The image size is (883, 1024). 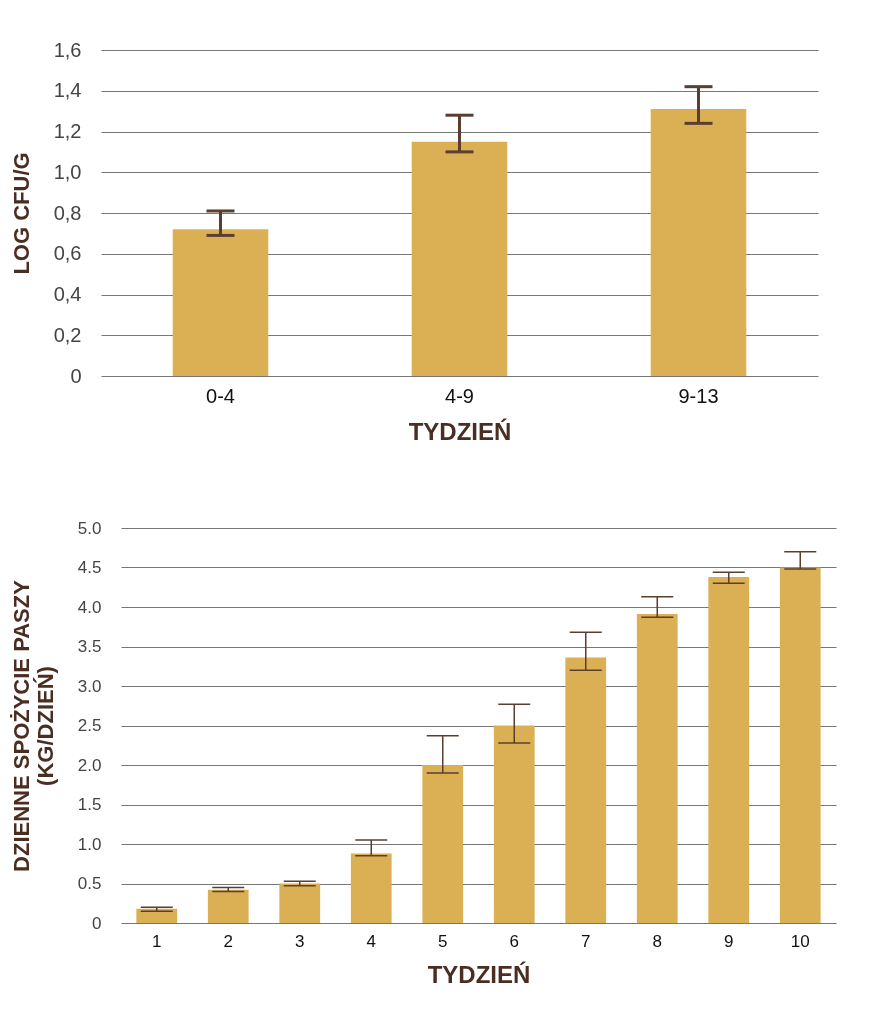 What do you see at coordinates (300, 941) in the screenshot?
I see `x-tick-label: 3` at bounding box center [300, 941].